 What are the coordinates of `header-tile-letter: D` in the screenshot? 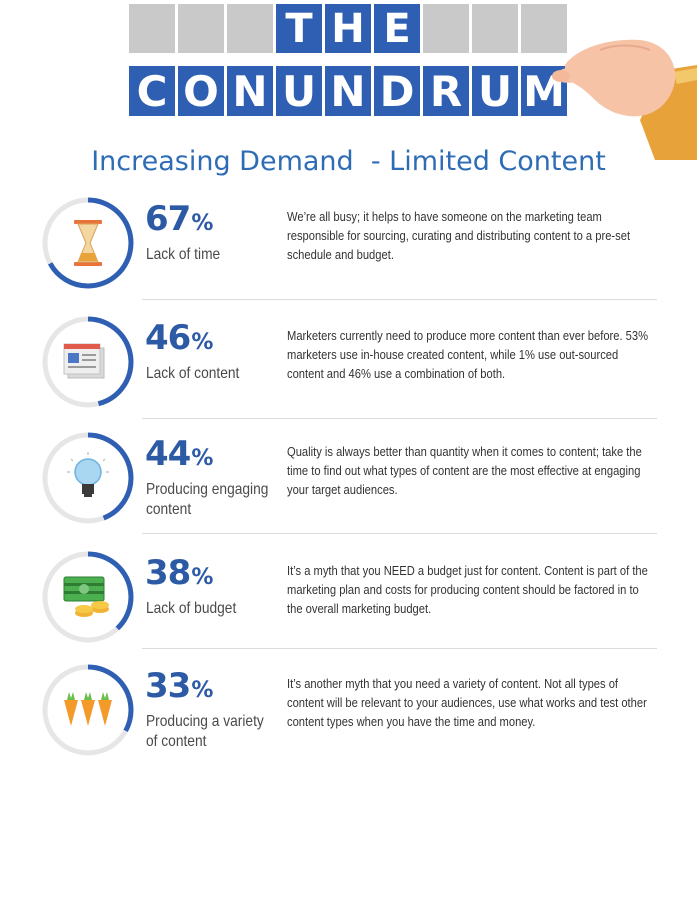 It's located at (397, 91).